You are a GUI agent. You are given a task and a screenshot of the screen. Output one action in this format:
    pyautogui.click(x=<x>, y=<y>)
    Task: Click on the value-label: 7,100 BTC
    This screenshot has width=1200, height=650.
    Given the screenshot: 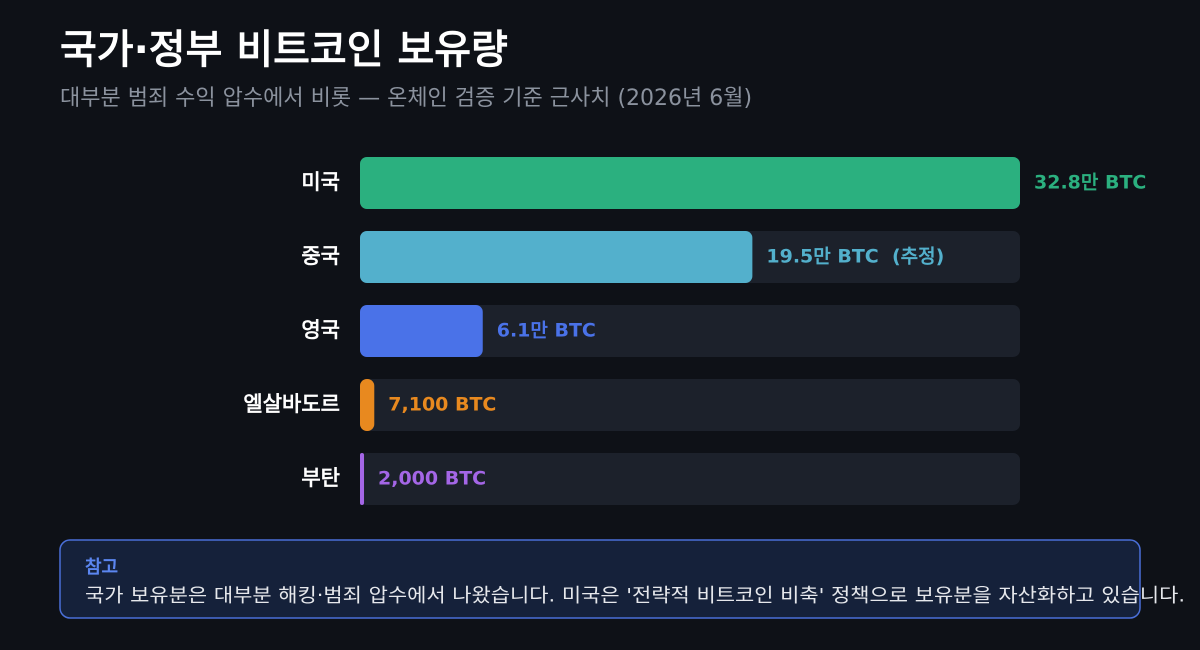 What is the action you would take?
    pyautogui.click(x=442, y=405)
    